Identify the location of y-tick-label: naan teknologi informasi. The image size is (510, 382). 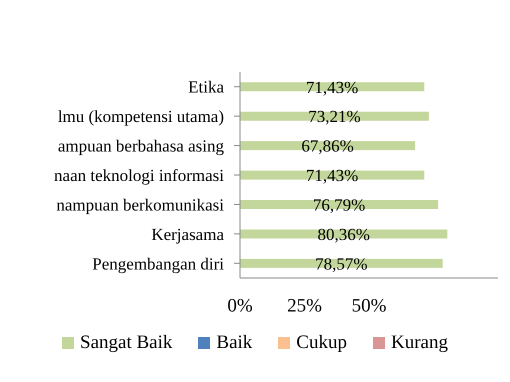
(139, 175).